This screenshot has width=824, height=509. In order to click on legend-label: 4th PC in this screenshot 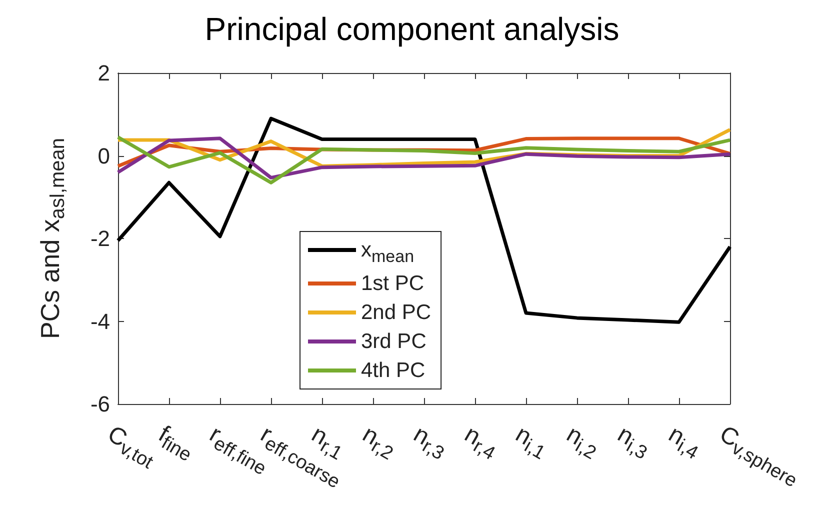, I will do `click(393, 370)`.